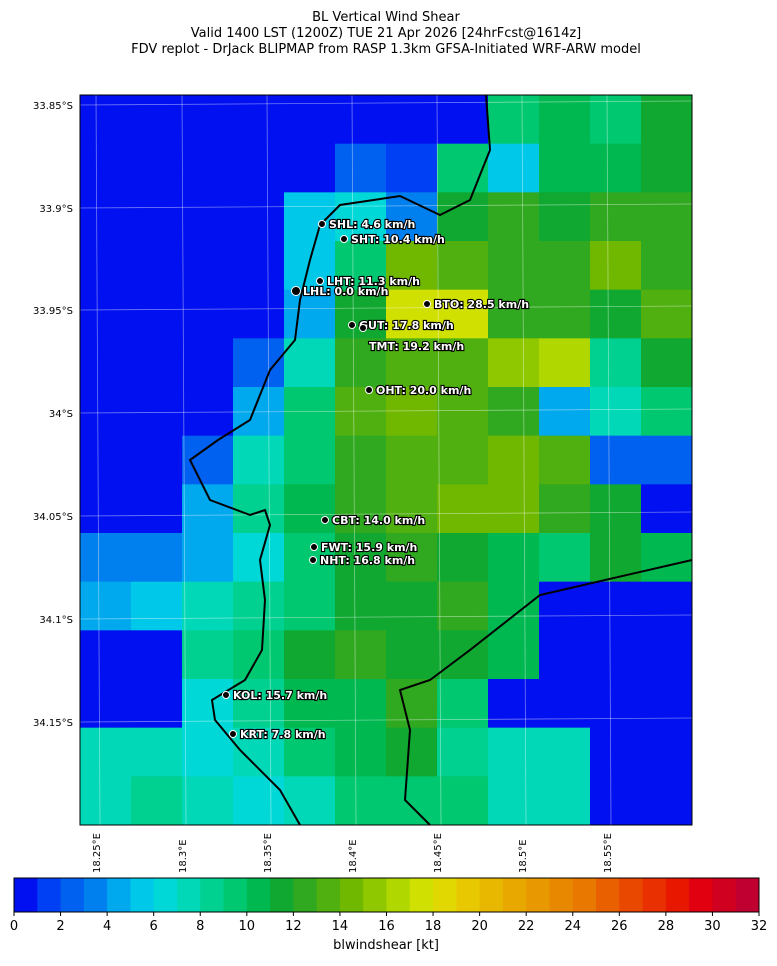 The height and width of the screenshot is (966, 777). Describe the element at coordinates (416, 346) in the screenshot. I see `station-label: TMT: 19.2 km/h` at that location.